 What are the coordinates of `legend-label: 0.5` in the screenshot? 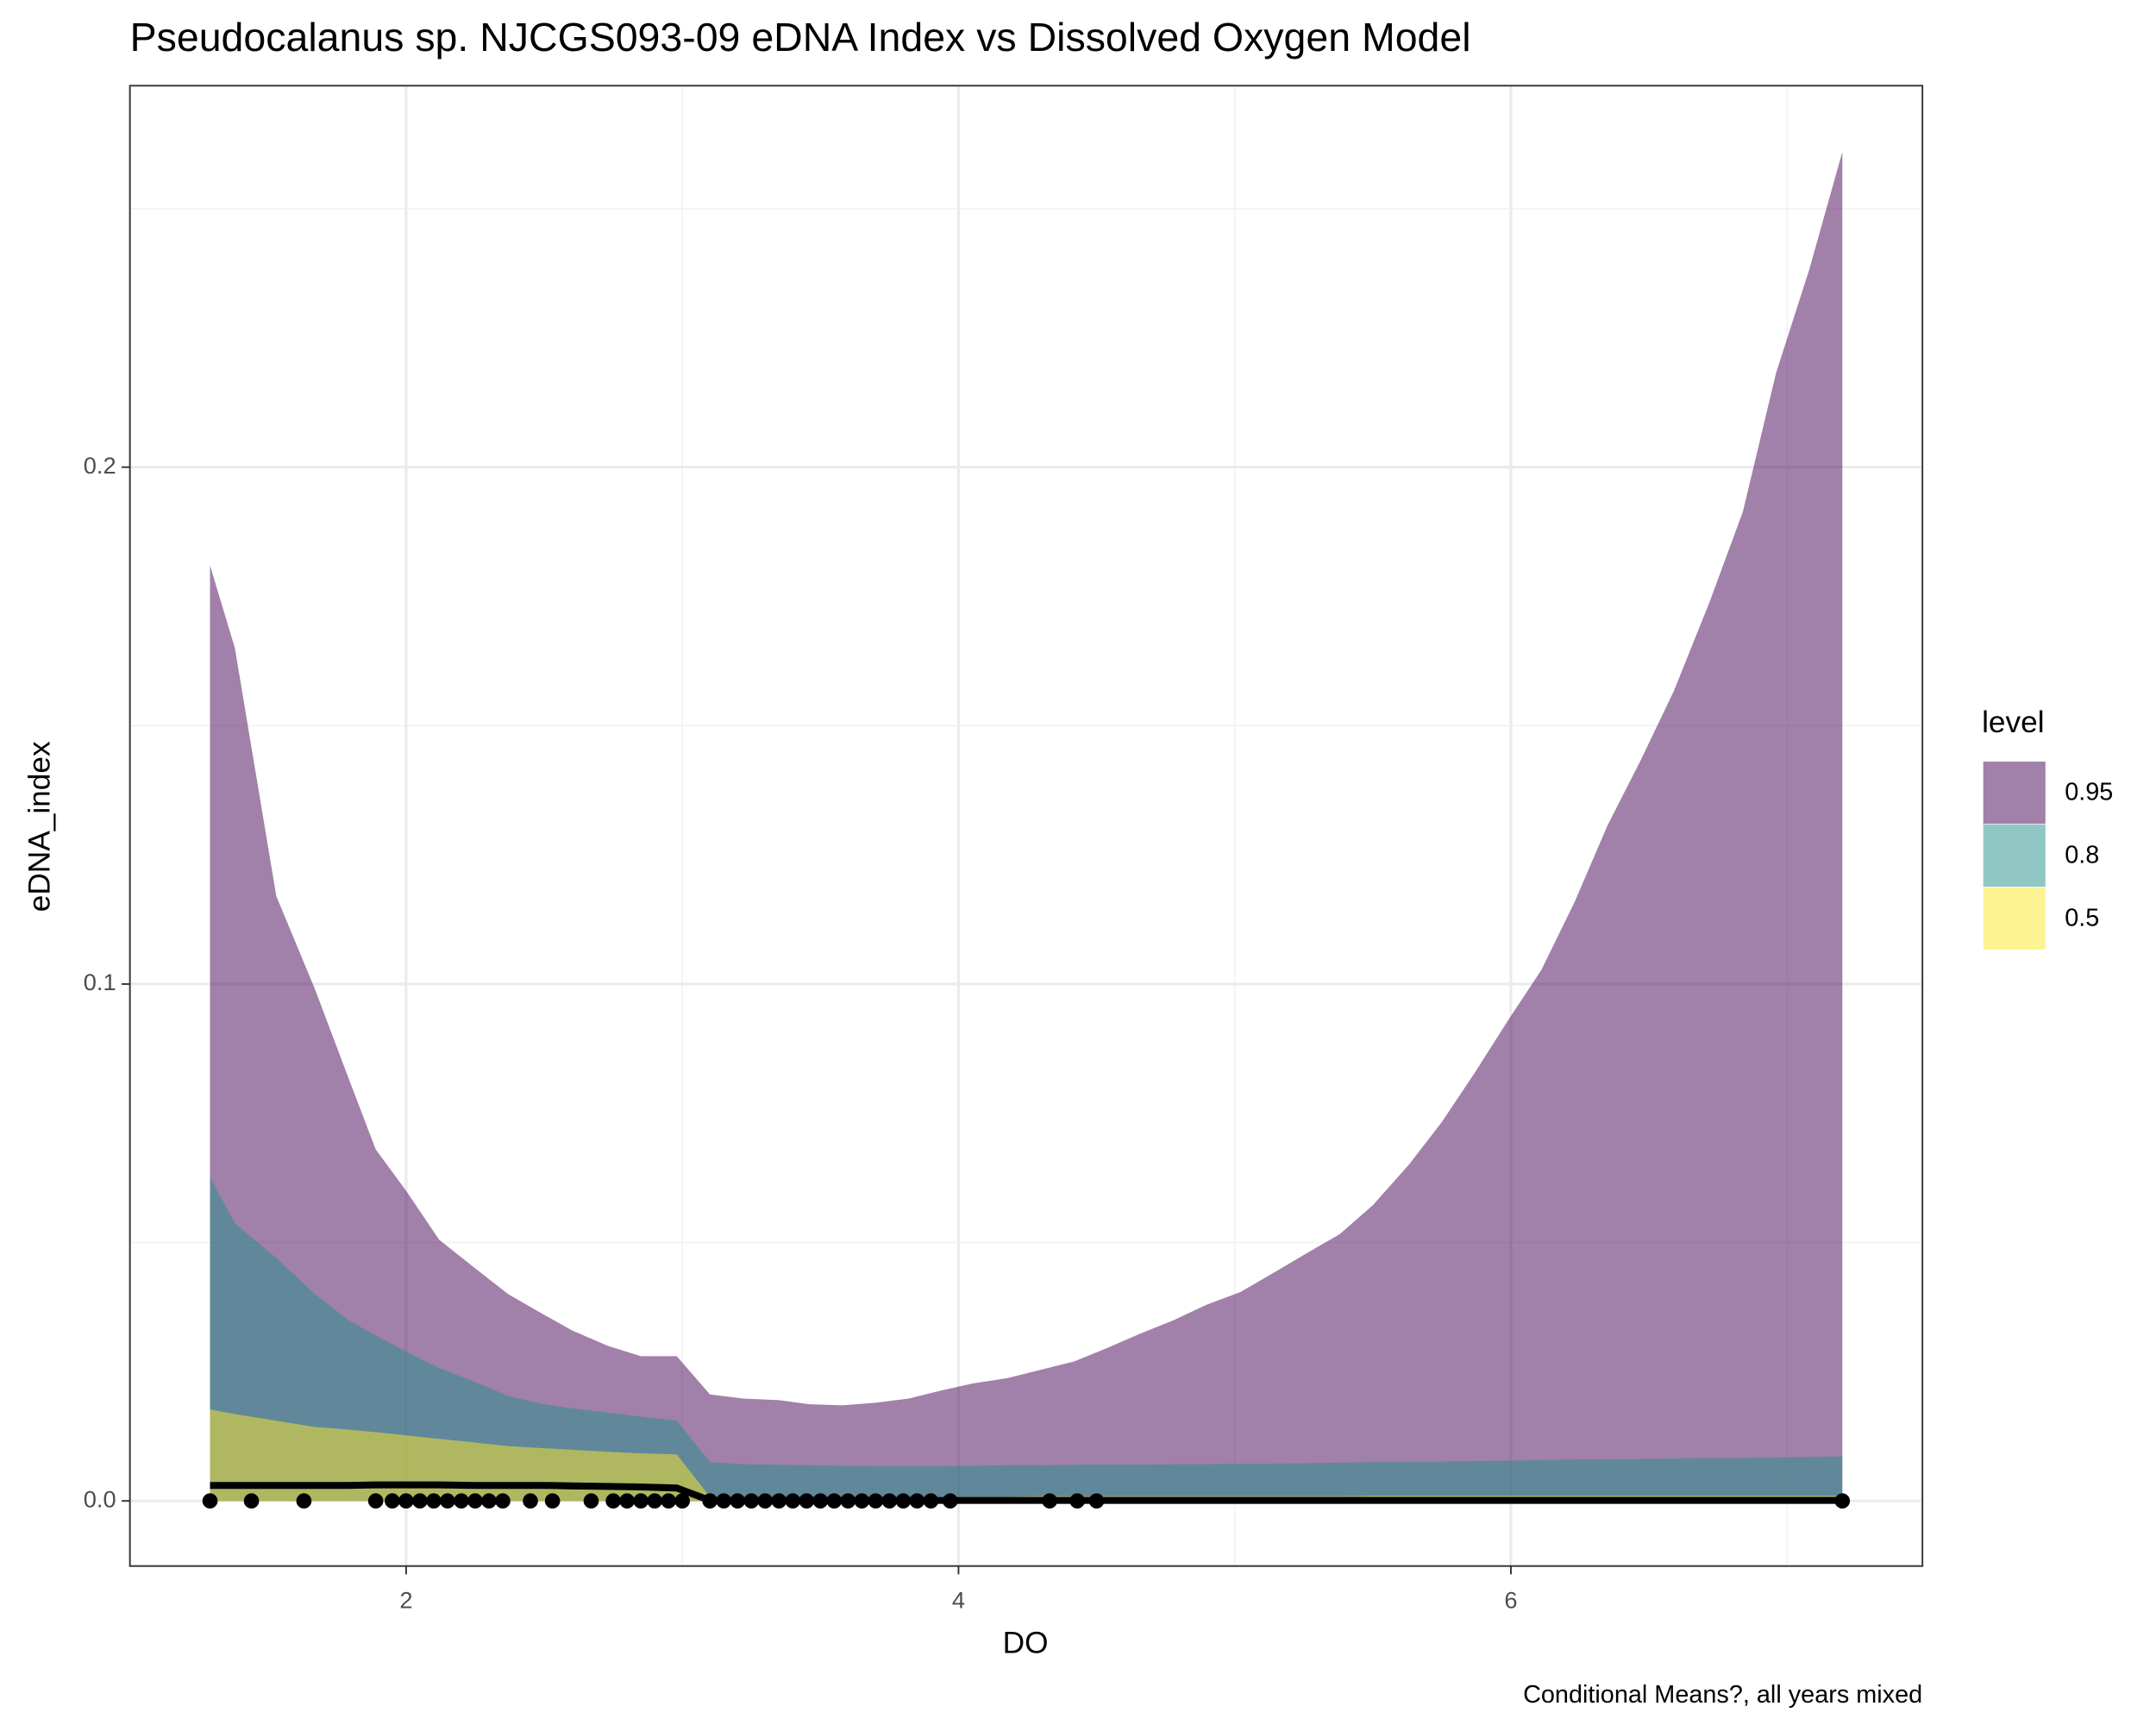 It's located at (2082, 918).